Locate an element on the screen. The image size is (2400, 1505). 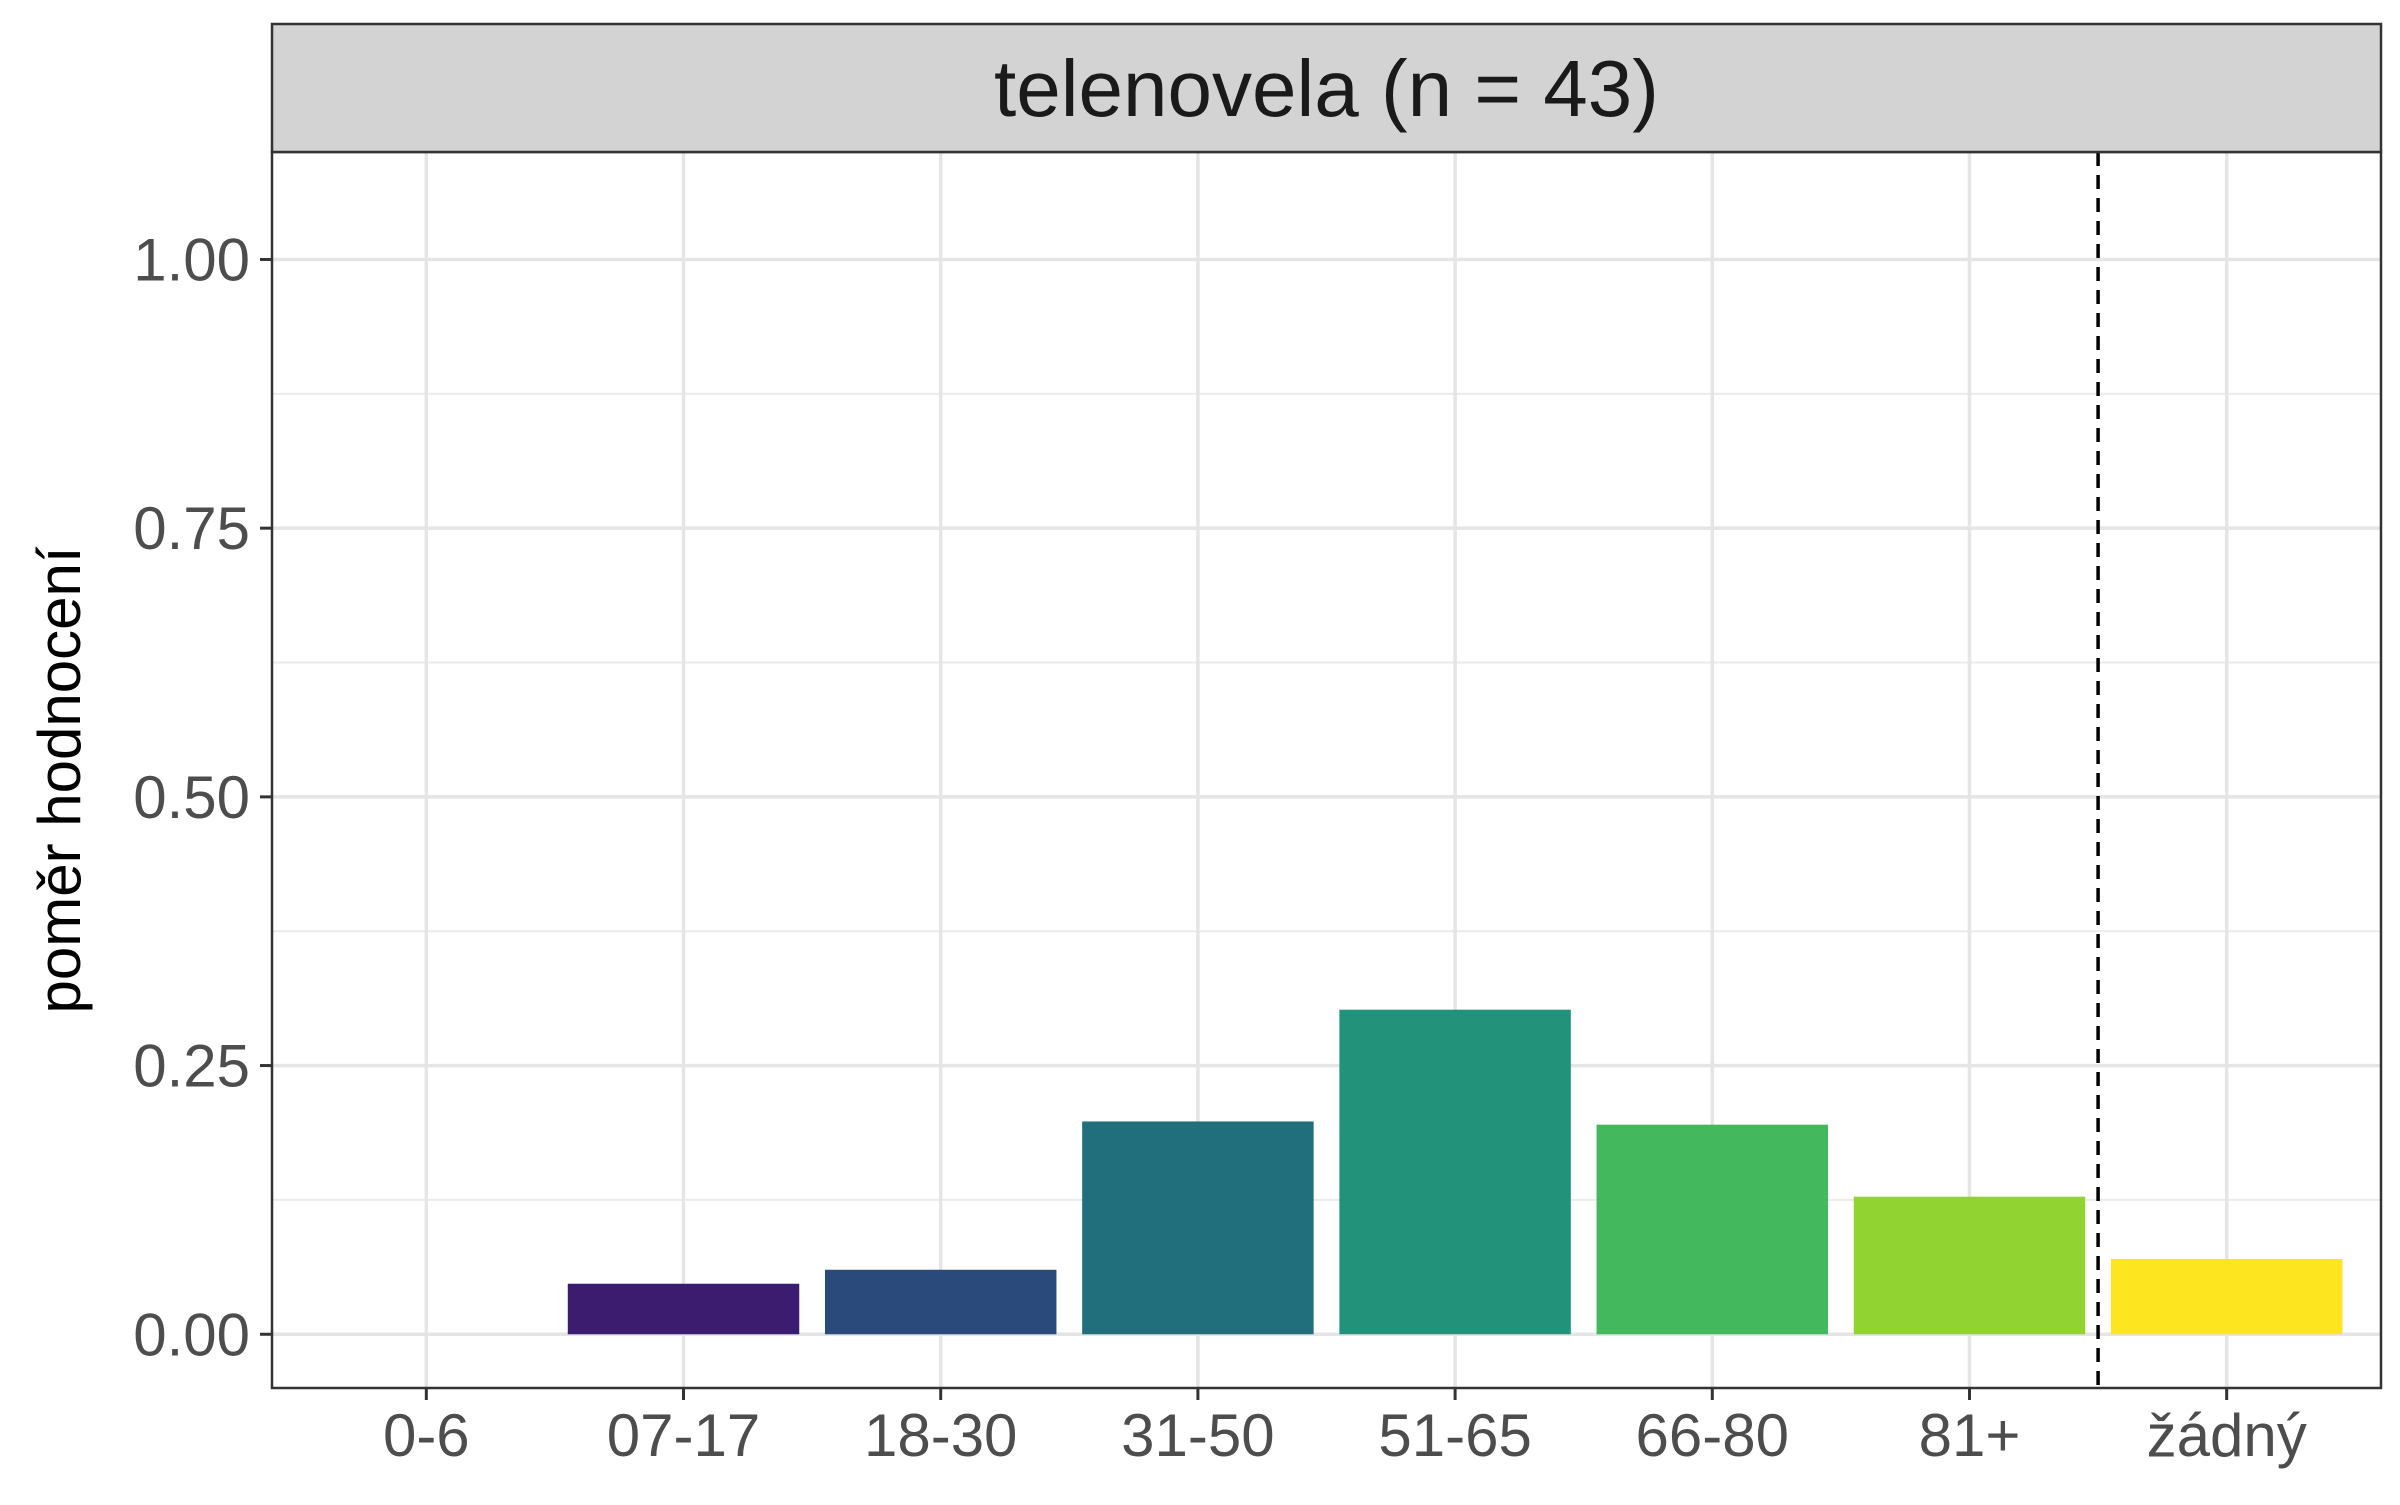
facet-title: telenovela (n = 43) is located at coordinates (1326, 88).